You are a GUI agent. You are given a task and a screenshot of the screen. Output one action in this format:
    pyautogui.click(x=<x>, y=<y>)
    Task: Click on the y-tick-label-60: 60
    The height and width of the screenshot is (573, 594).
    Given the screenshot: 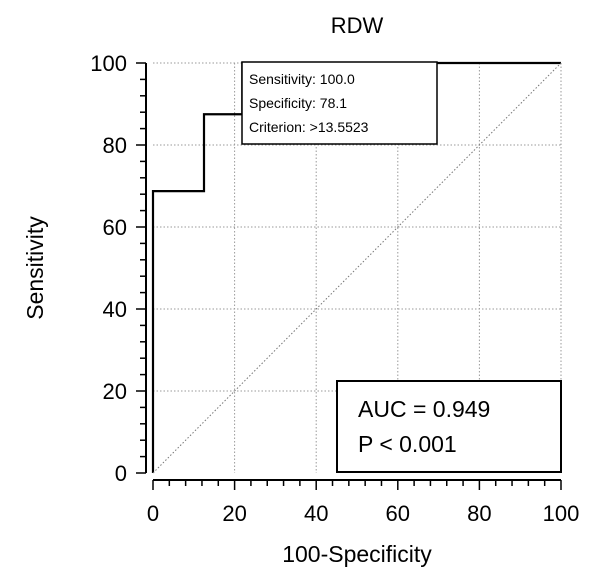 What is the action you would take?
    pyautogui.click(x=115, y=227)
    